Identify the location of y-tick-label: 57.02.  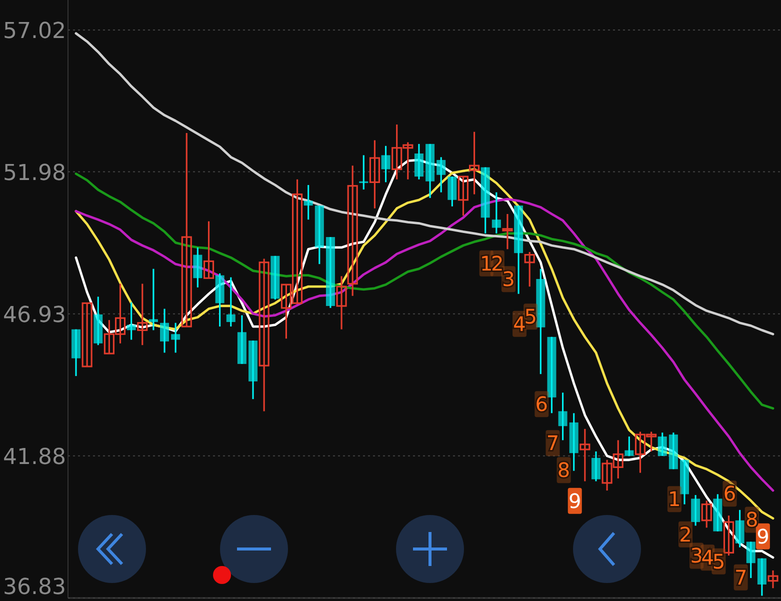
(34, 31).